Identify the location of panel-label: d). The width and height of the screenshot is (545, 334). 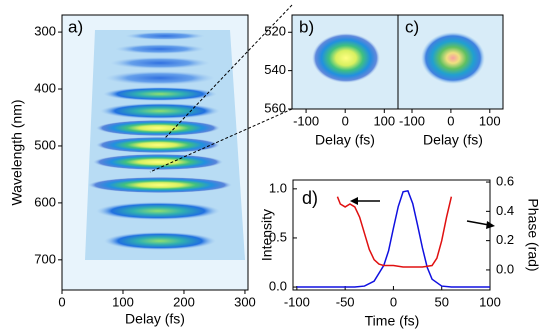
(310, 198).